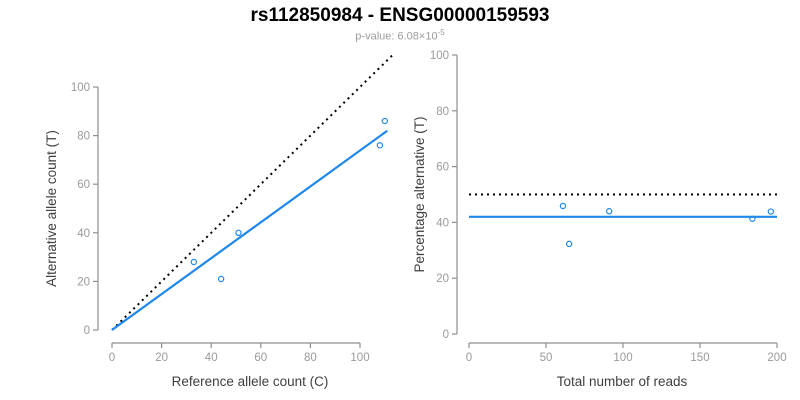 The height and width of the screenshot is (400, 800). Describe the element at coordinates (396, 36) in the screenshot. I see `pvalue-text: p-value: 6.08×10` at that location.